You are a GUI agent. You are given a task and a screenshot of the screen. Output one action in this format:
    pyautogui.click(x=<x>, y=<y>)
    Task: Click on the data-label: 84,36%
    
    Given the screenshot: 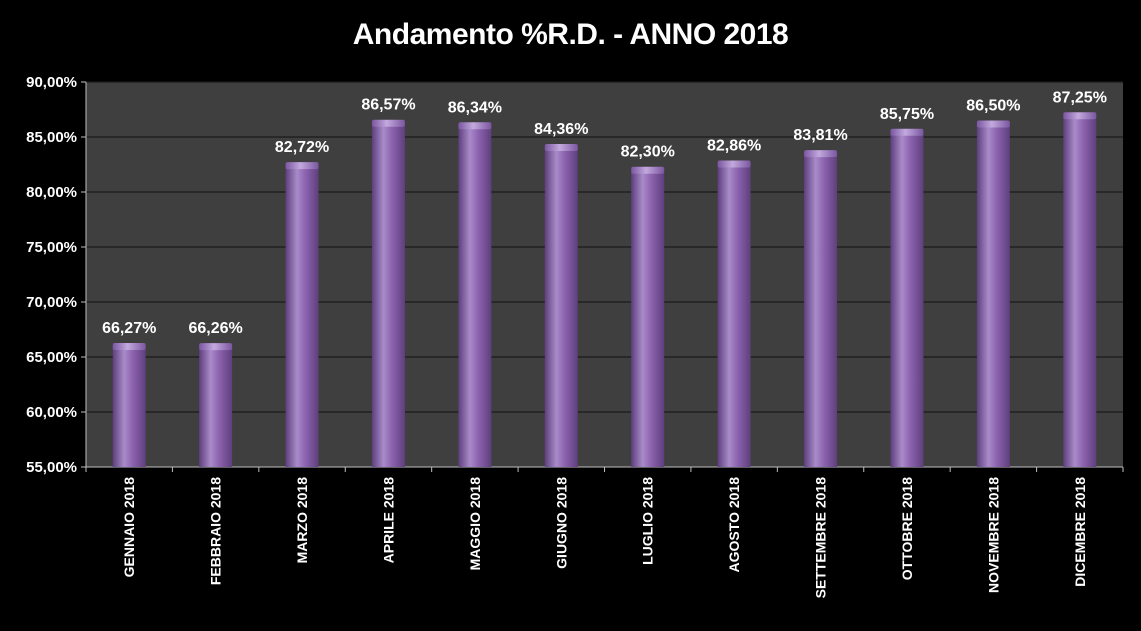 What is the action you would take?
    pyautogui.click(x=561, y=129)
    